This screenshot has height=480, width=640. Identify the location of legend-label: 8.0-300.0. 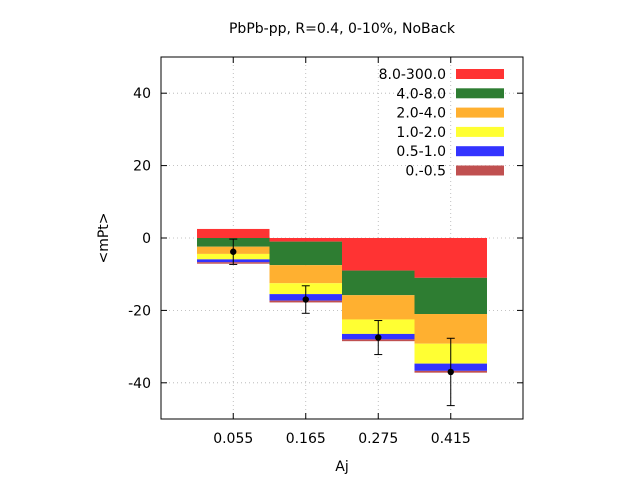
(412, 75).